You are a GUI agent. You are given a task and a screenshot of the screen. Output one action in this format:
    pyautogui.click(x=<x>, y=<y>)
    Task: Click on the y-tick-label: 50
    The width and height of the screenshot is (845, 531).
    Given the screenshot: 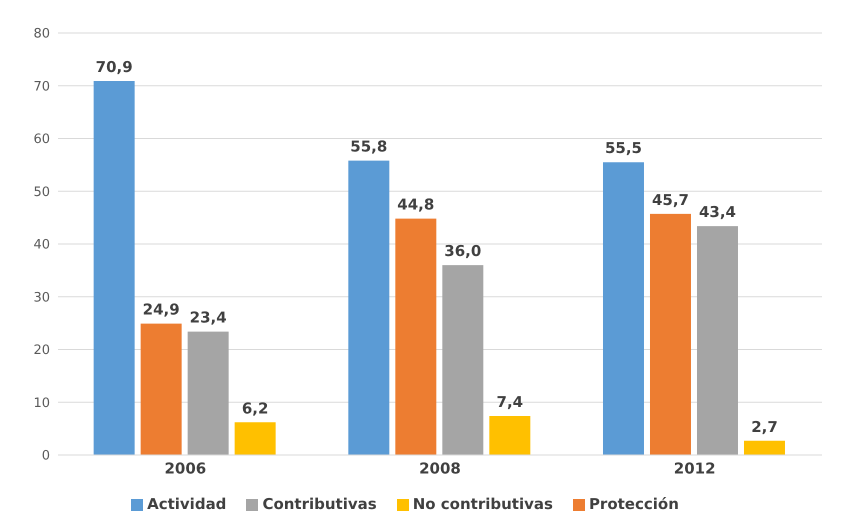 What is the action you would take?
    pyautogui.click(x=41, y=192)
    